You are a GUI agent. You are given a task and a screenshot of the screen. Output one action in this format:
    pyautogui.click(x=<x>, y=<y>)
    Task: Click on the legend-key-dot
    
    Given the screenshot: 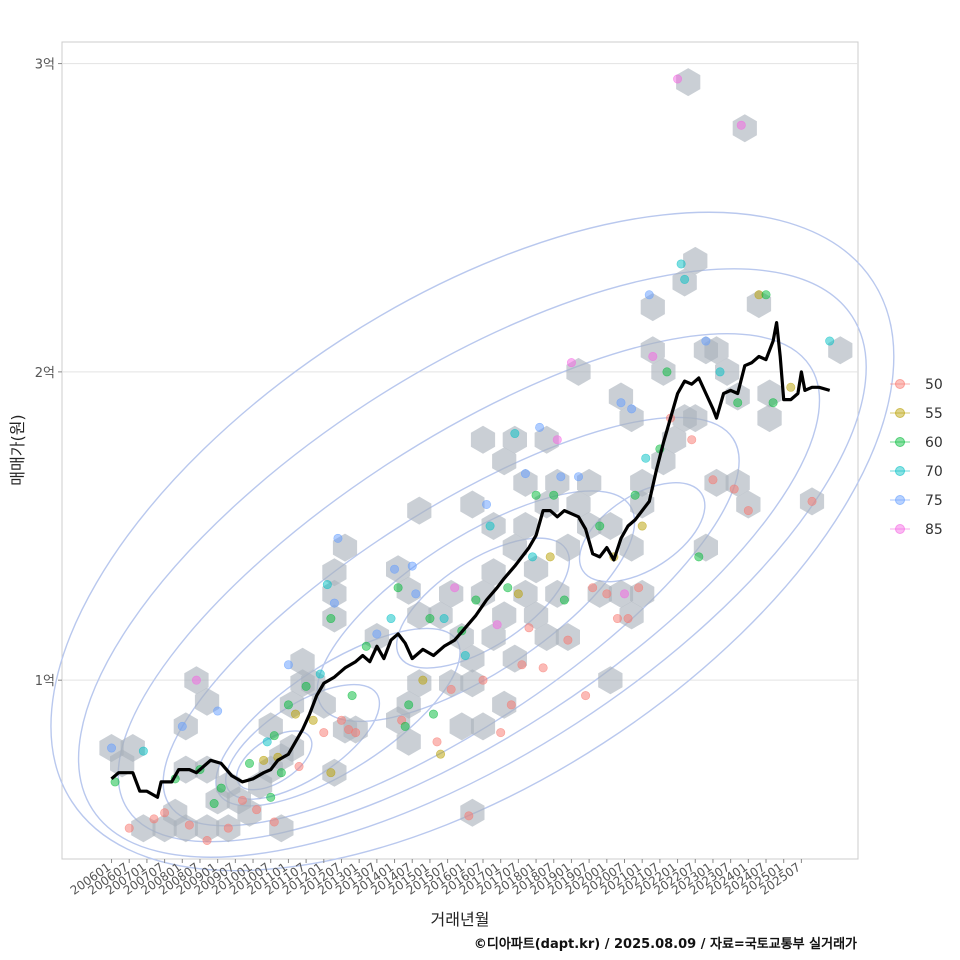 What is the action you would take?
    pyautogui.click(x=900, y=500)
    